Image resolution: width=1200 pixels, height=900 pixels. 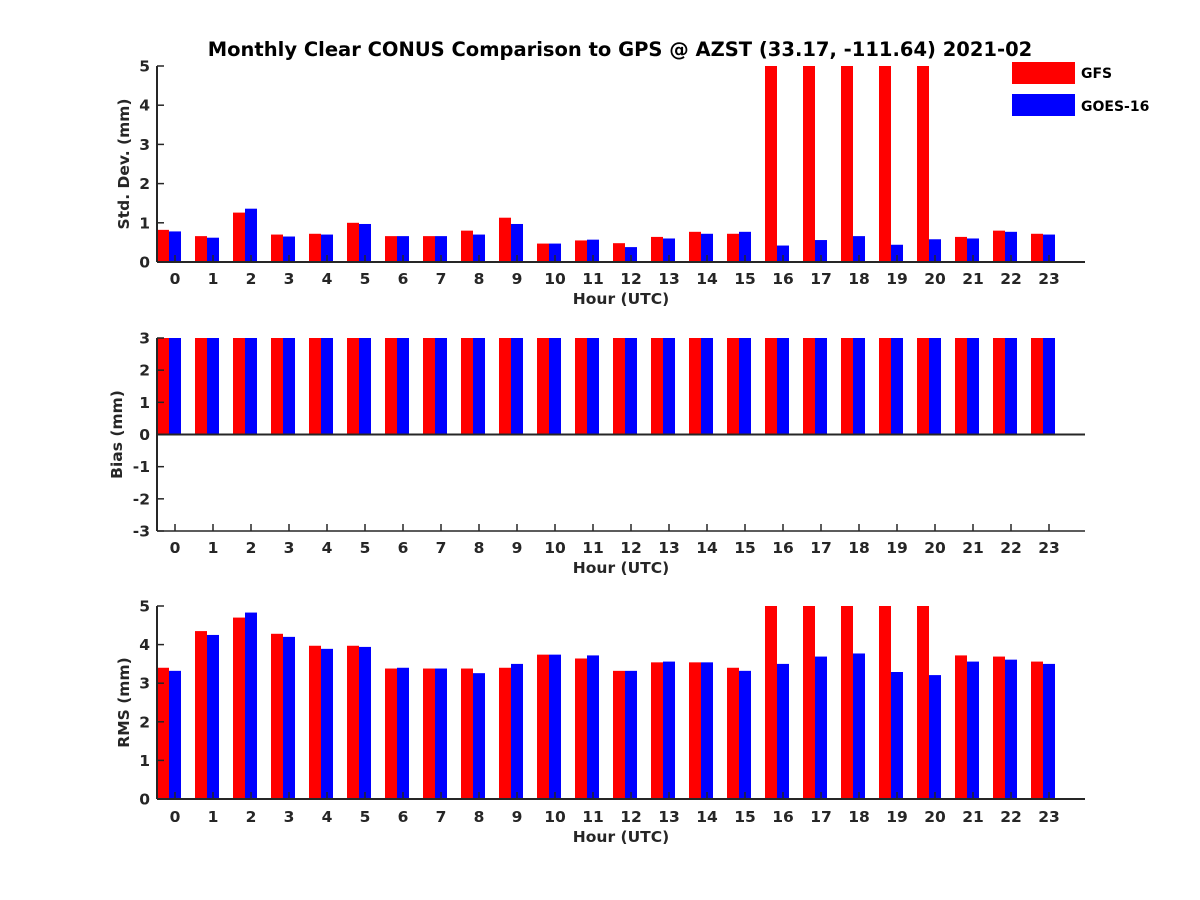 What do you see at coordinates (144, 435) in the screenshot?
I see `y-tick-label: 0` at bounding box center [144, 435].